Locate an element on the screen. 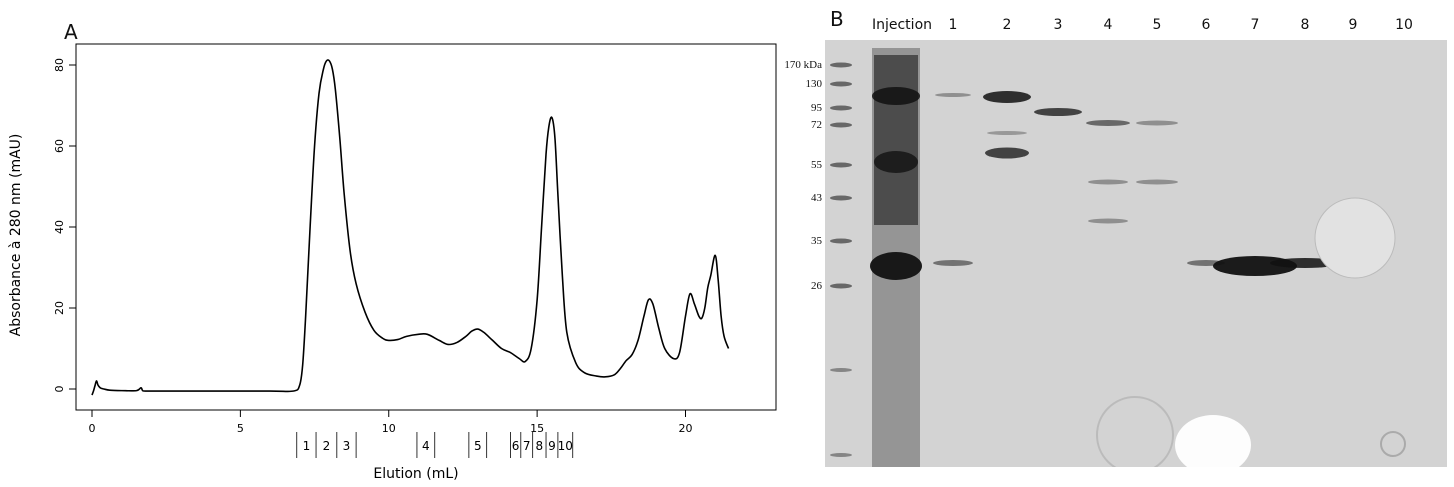  x-axis-label: Elution (mL) is located at coordinates (415, 474).